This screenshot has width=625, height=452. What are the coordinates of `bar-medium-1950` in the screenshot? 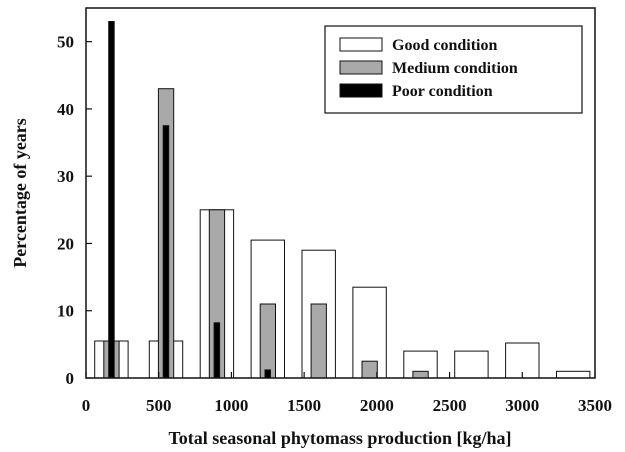 It's located at (369, 369).